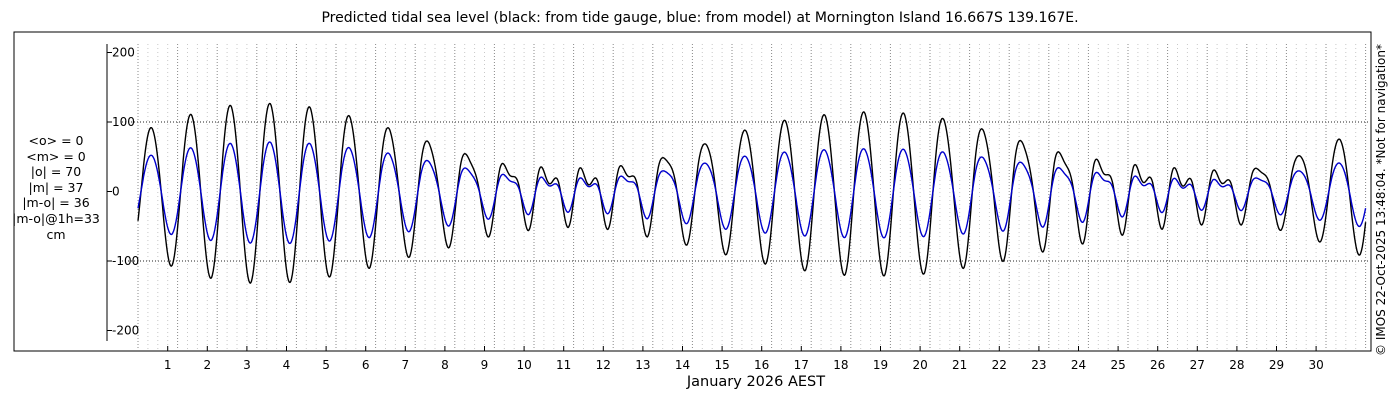  Describe the element at coordinates (1038, 365) in the screenshot. I see `x-tick-label: 23` at that location.